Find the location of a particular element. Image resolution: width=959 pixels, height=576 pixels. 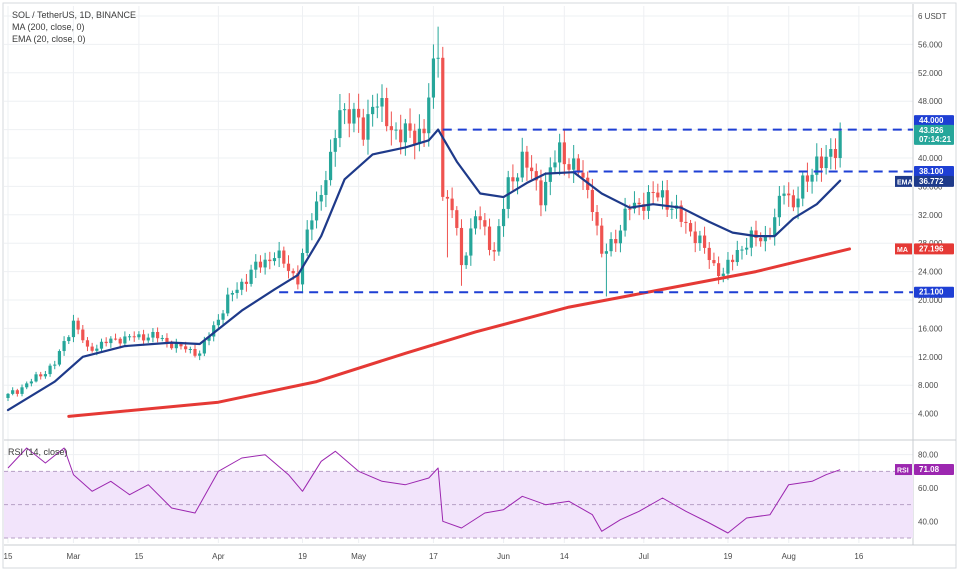

ma-value-tag-text: 27.196 is located at coordinates (931, 248).